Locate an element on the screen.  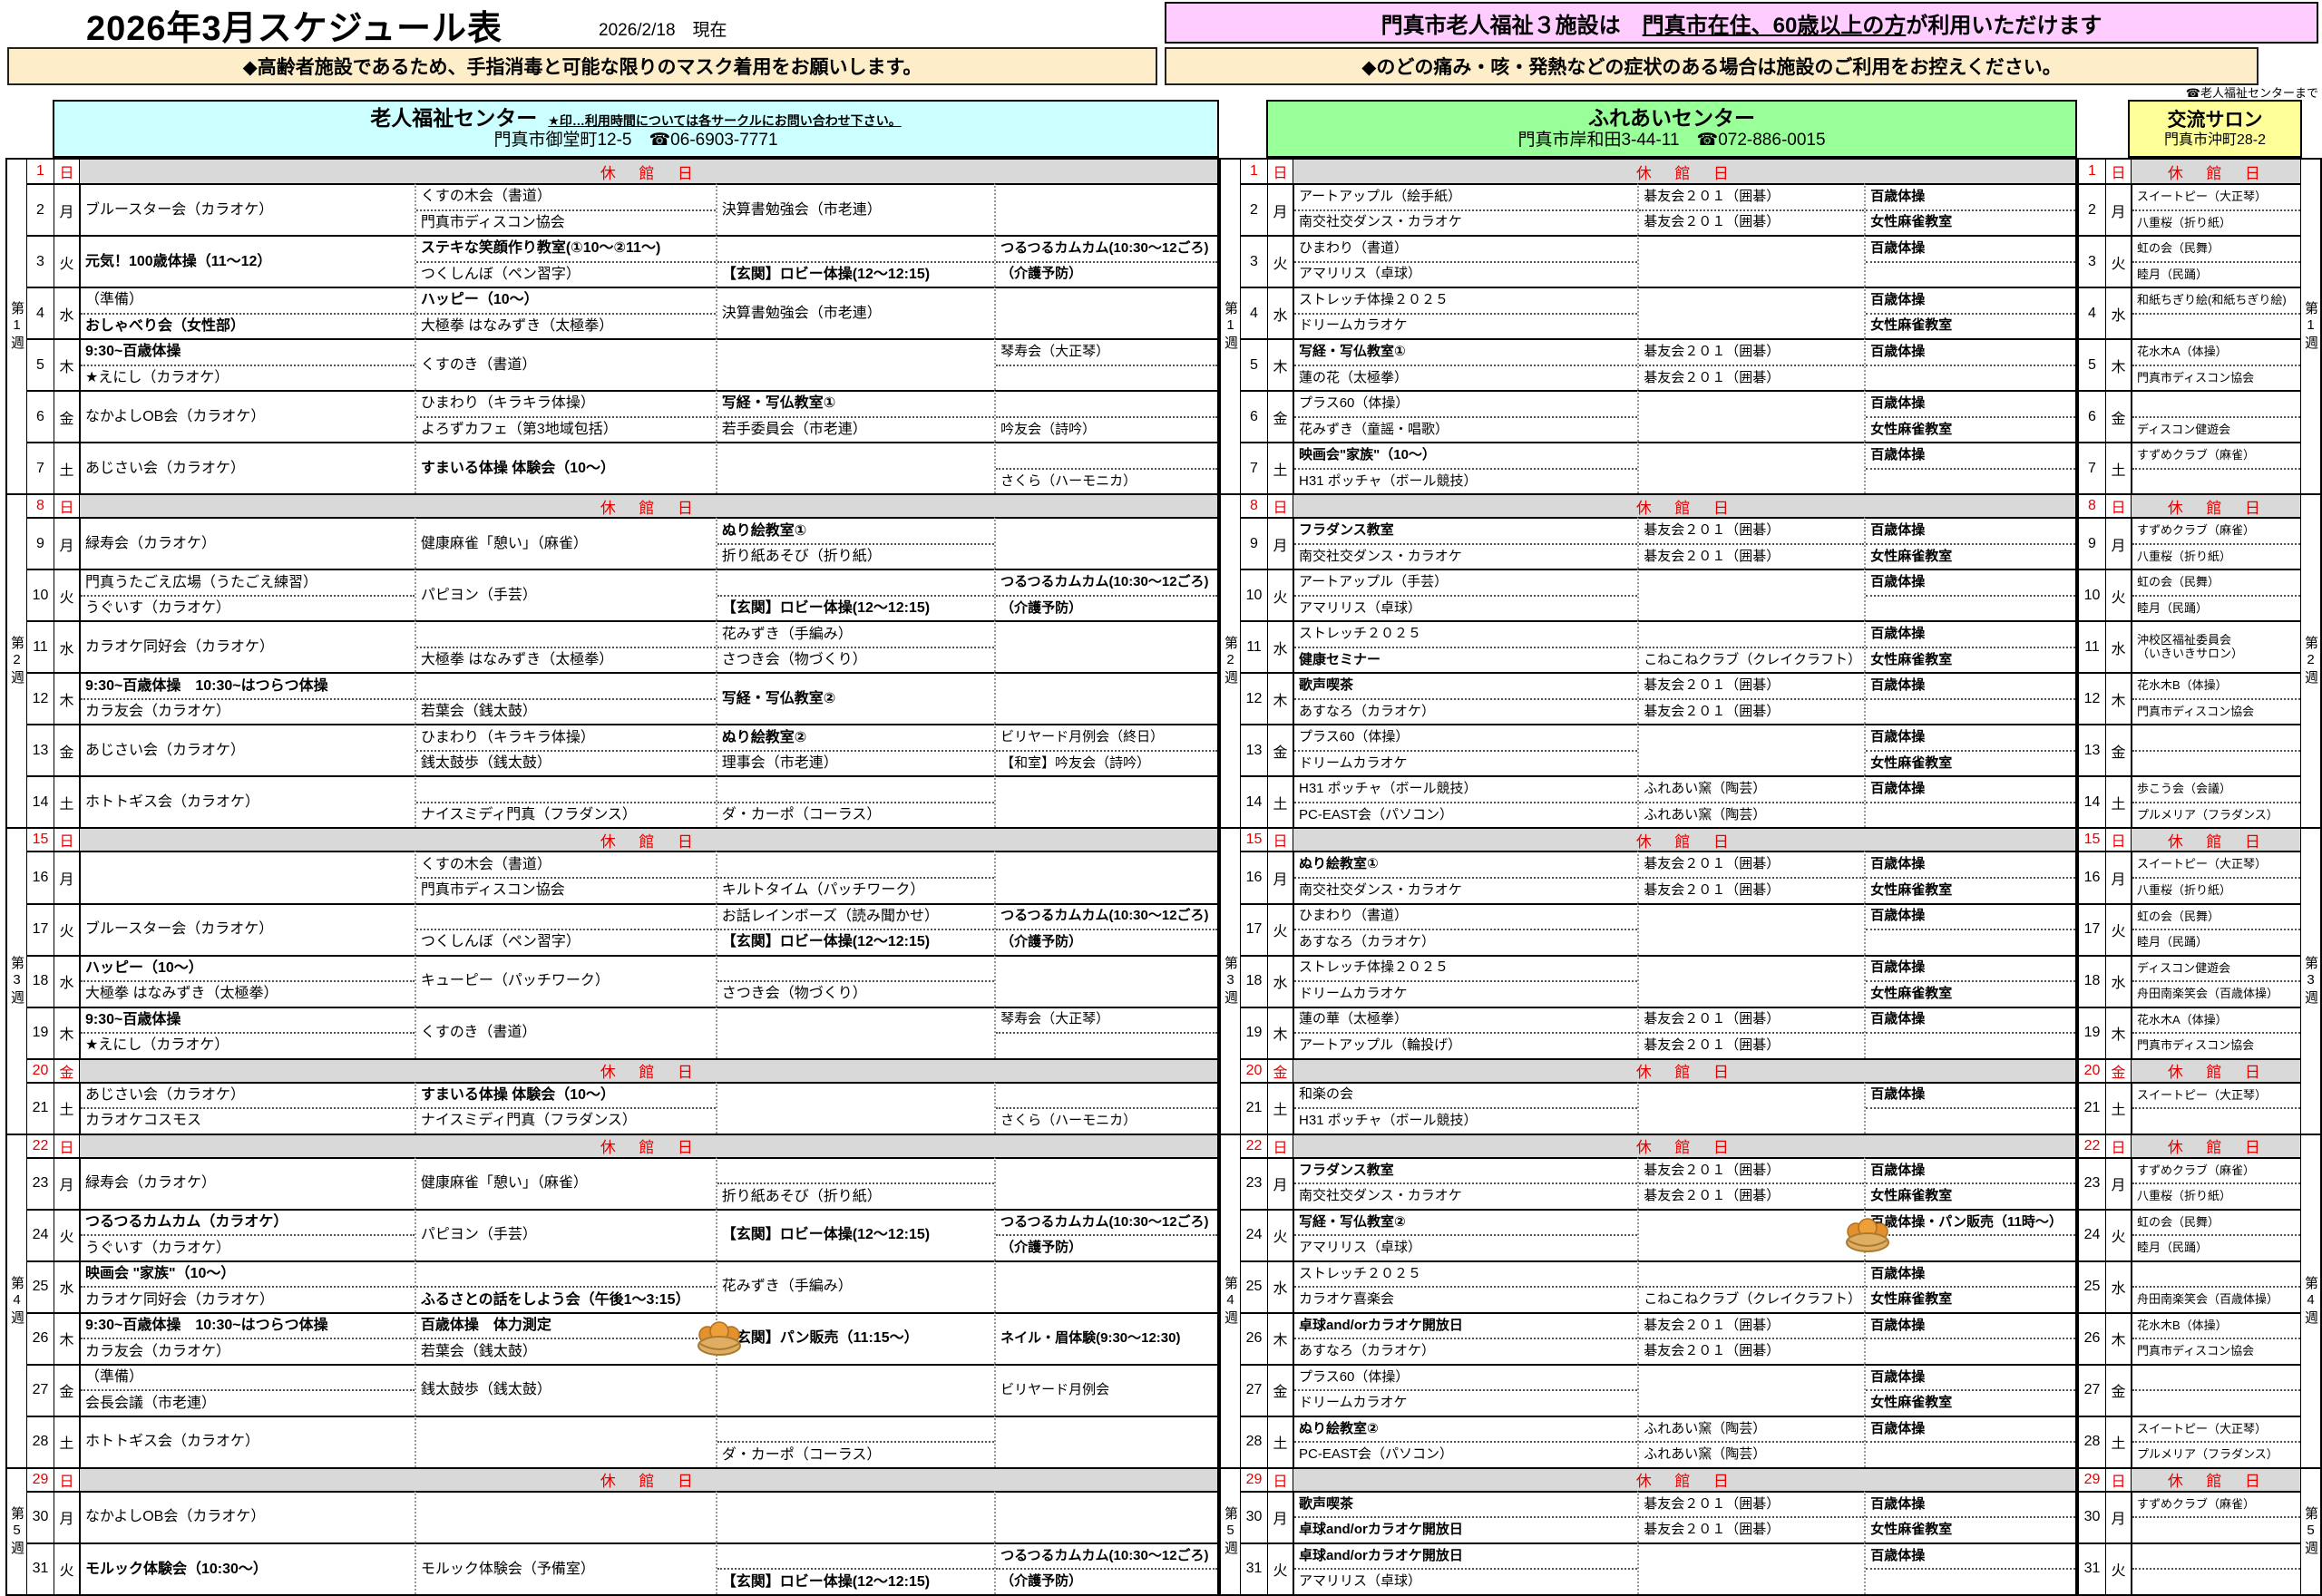
event-entry: こねこねクラブ（クレイクラフト） is located at coordinates (1752, 659).